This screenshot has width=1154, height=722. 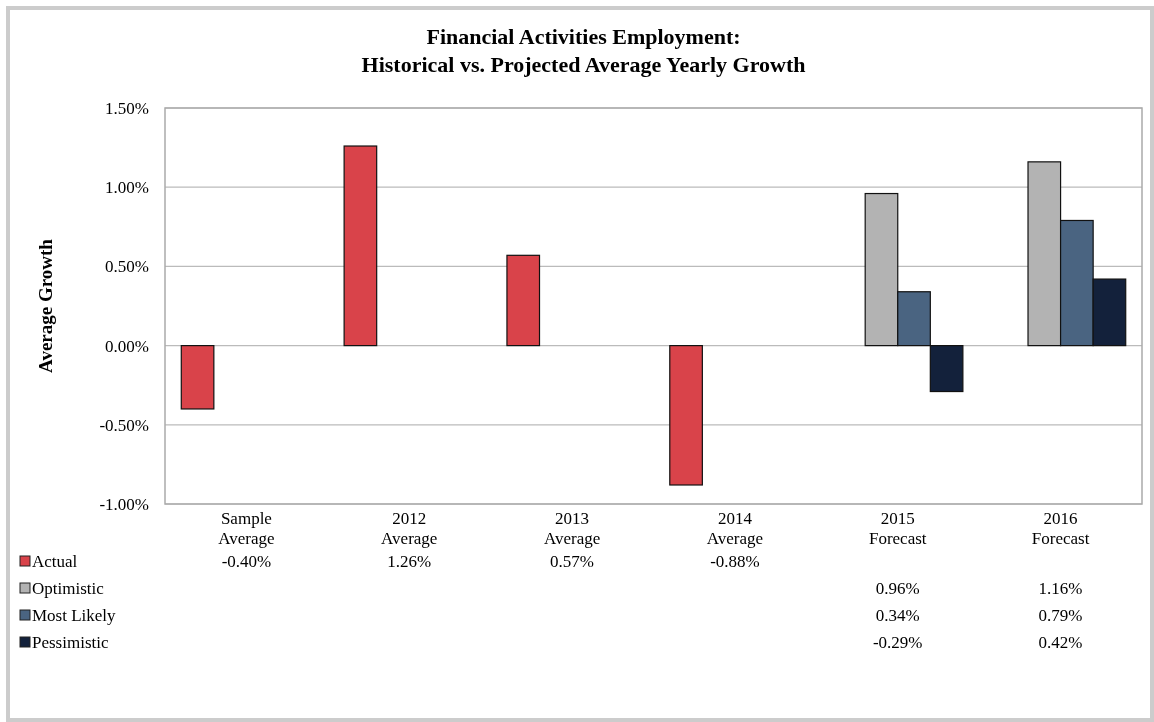 What do you see at coordinates (735, 528) in the screenshot?
I see `x-tick-label: 2014 Average` at bounding box center [735, 528].